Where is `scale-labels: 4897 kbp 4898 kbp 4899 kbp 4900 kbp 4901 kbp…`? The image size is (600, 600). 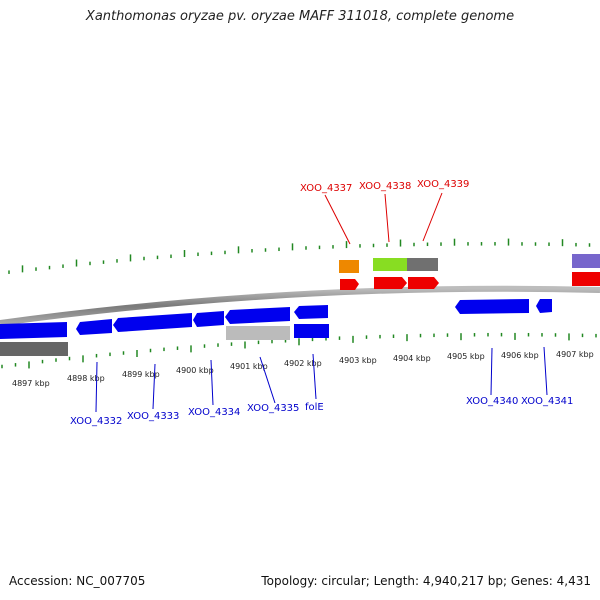 scale-labels: 4897 kbp 4898 kbp 4899 kbp 4900 kbp 4901 kbp… is located at coordinates (303, 369).